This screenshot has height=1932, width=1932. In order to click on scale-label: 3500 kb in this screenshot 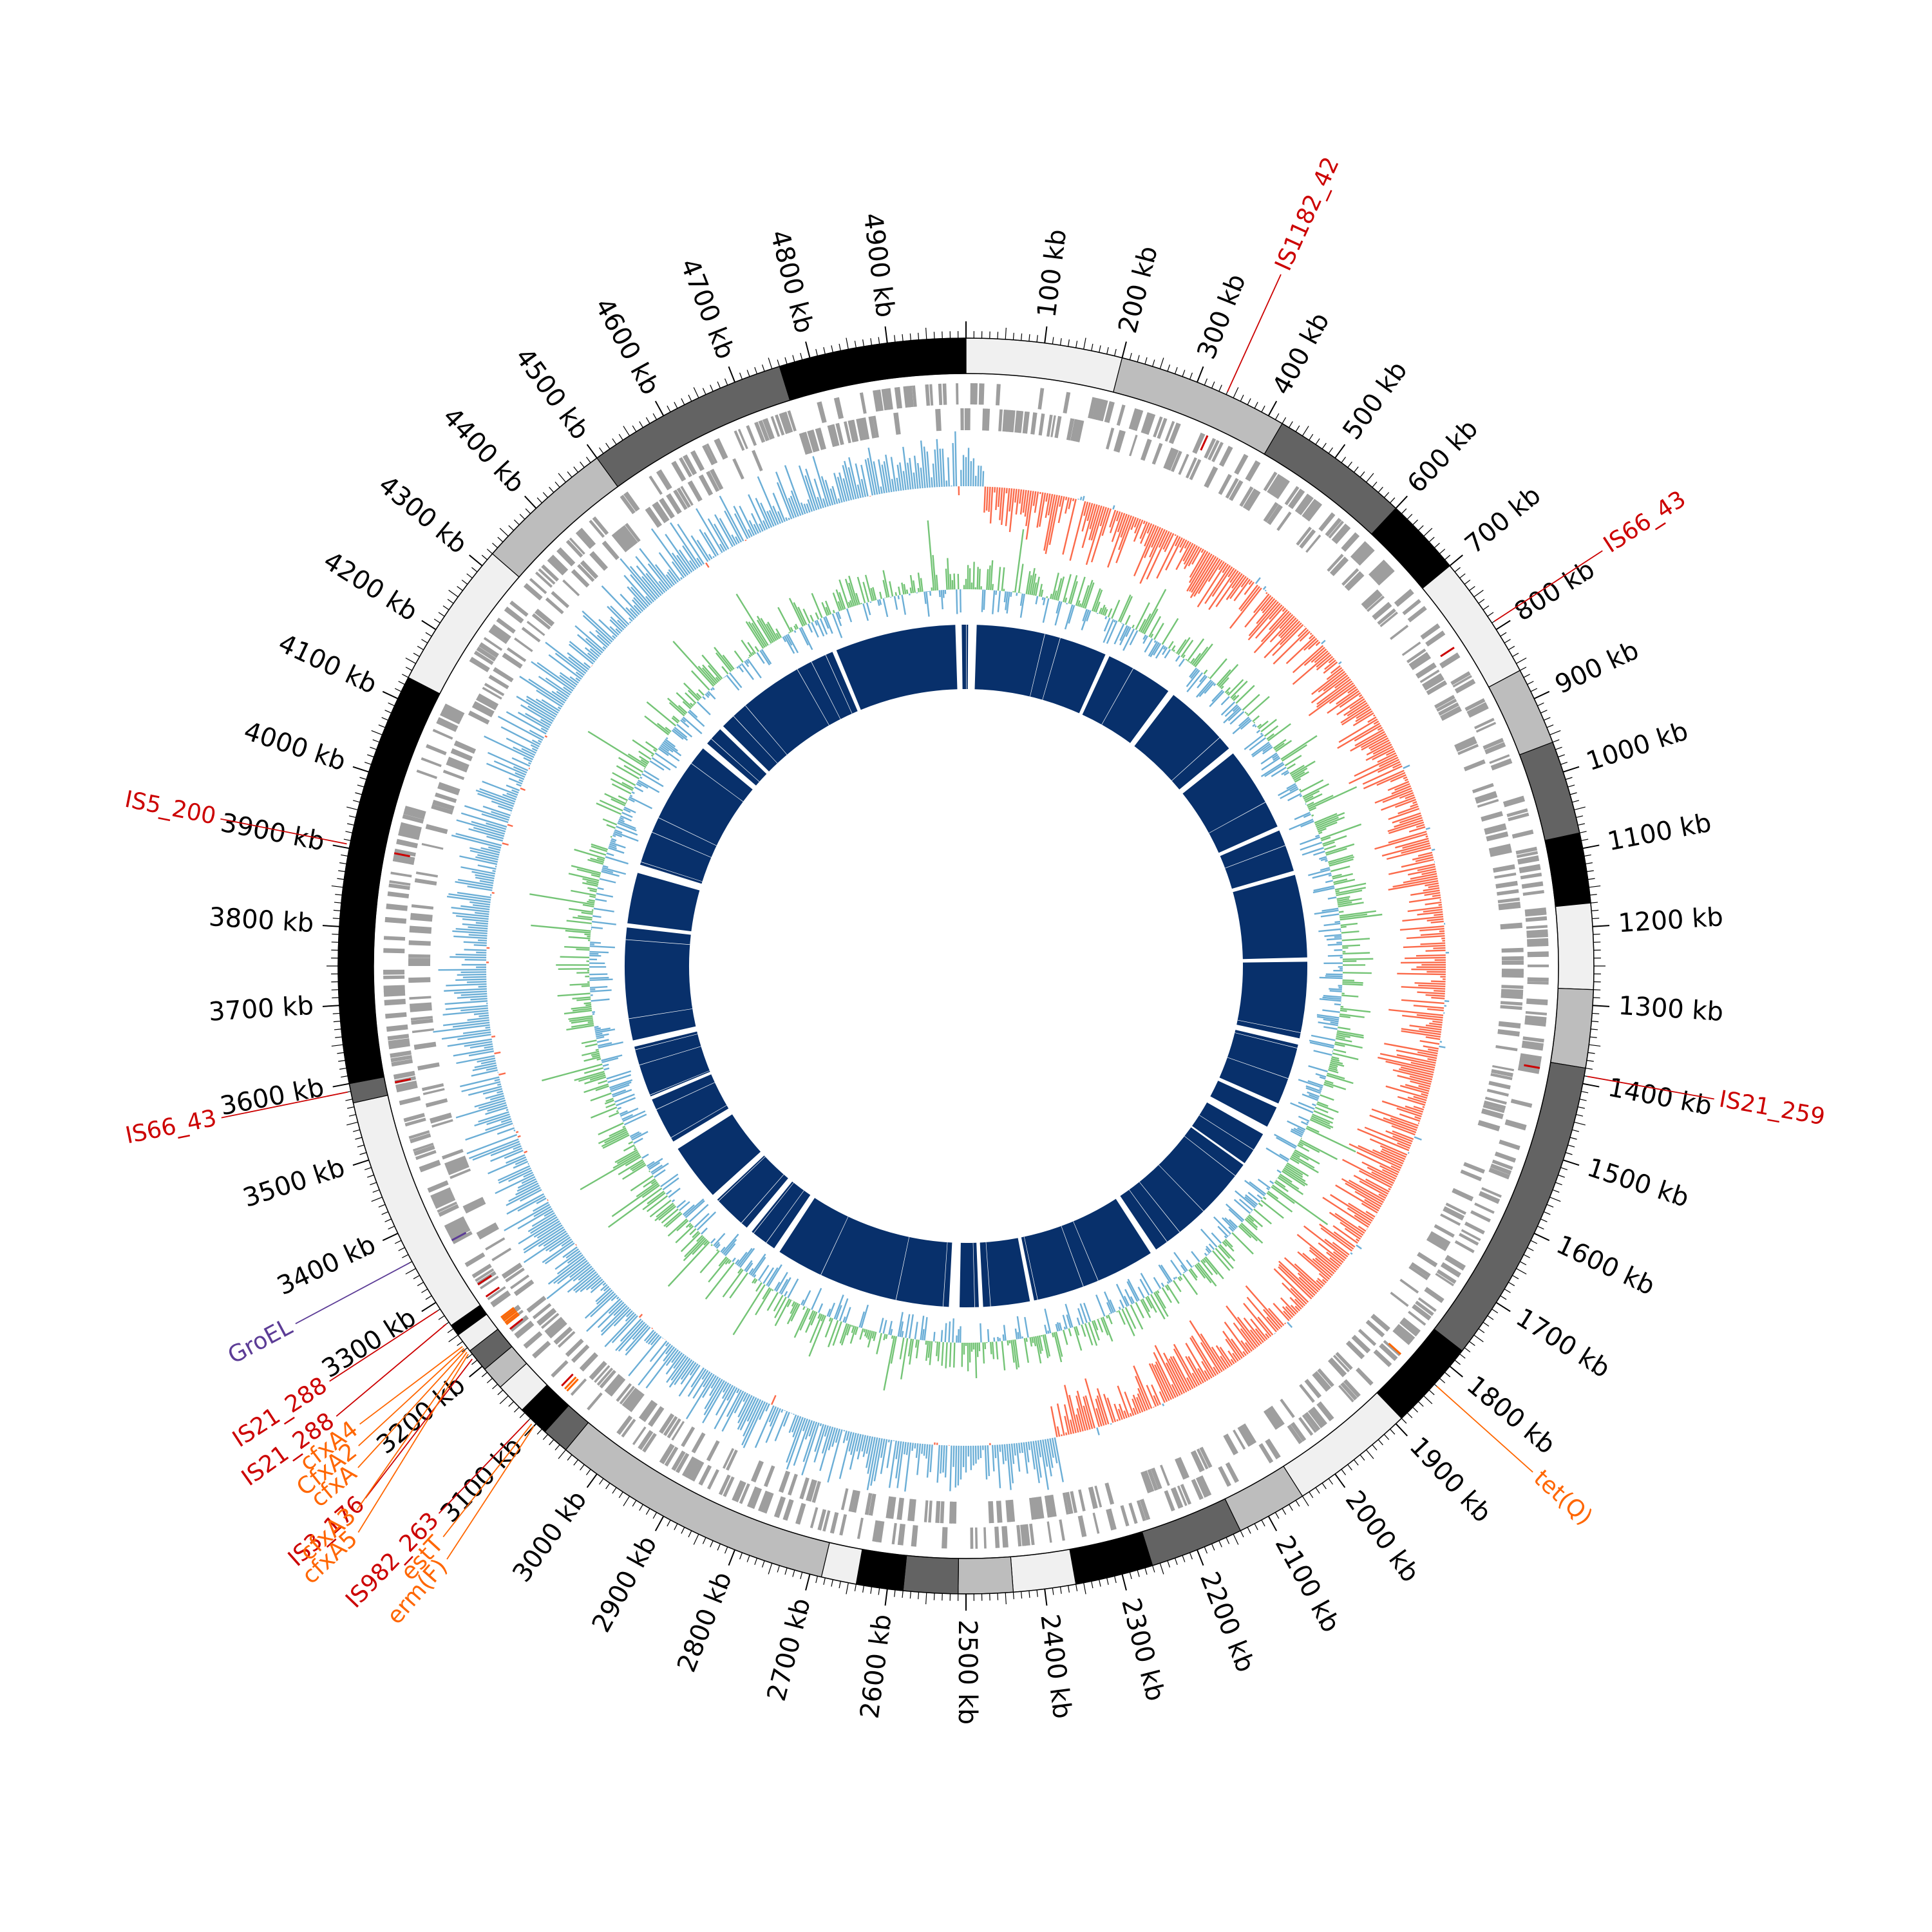, I will do `click(294, 1183)`.